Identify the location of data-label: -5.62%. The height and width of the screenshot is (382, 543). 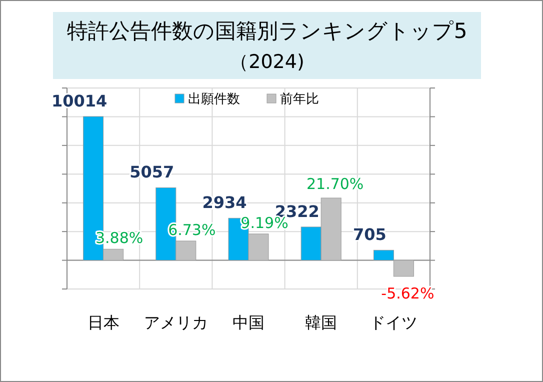
(407, 293).